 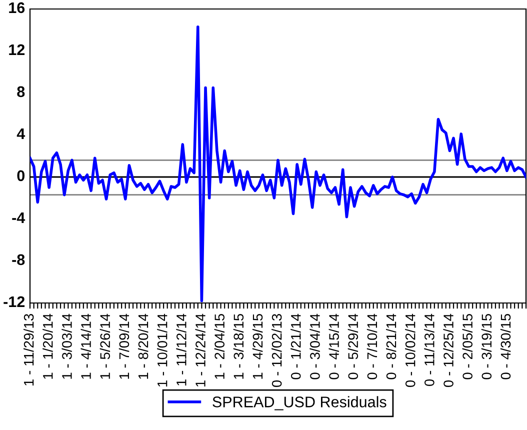 What do you see at coordinates (467, 347) in the screenshot?
I see `x-tick-label: 0 - 2/05/15` at bounding box center [467, 347].